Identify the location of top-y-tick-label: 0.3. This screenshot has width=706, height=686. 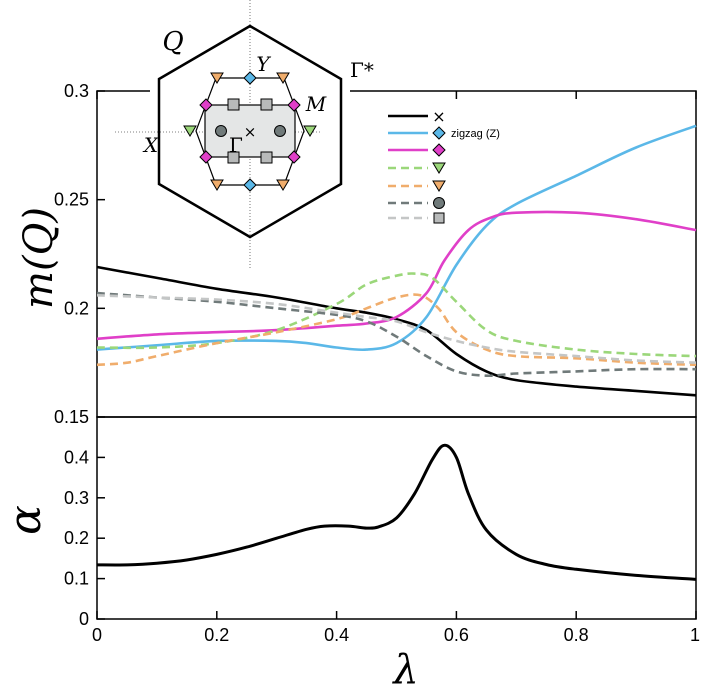
(76, 91).